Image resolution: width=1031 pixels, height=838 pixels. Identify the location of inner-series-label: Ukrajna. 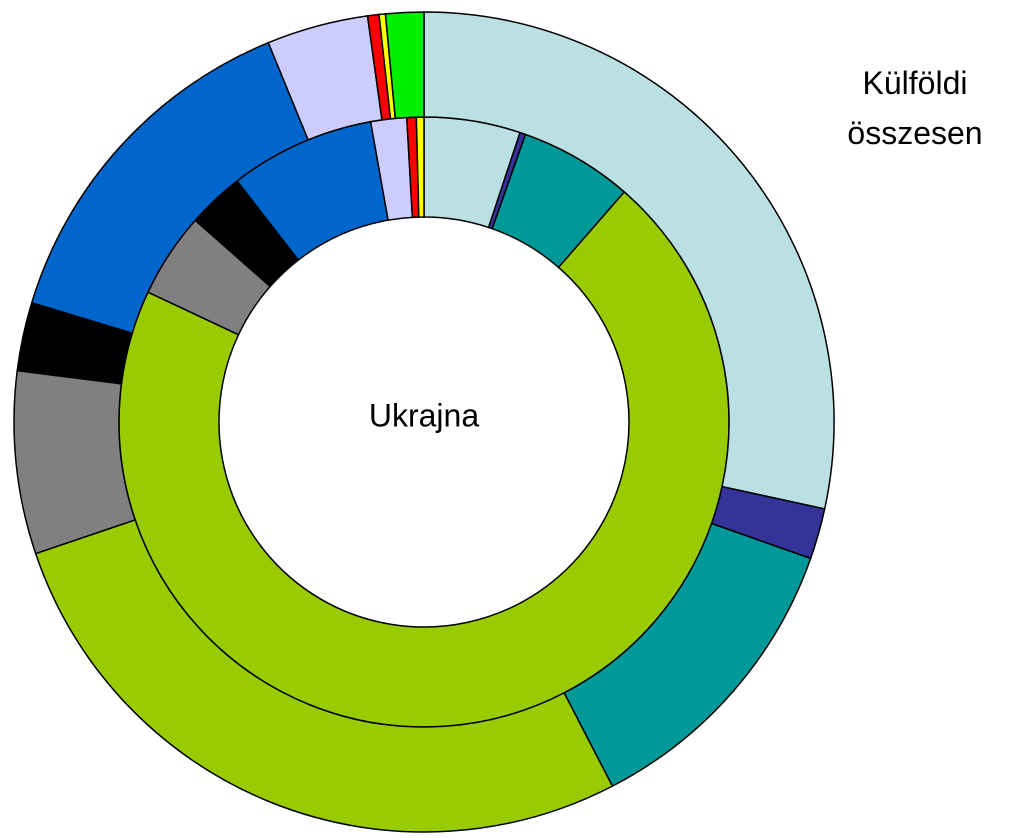
(424, 415).